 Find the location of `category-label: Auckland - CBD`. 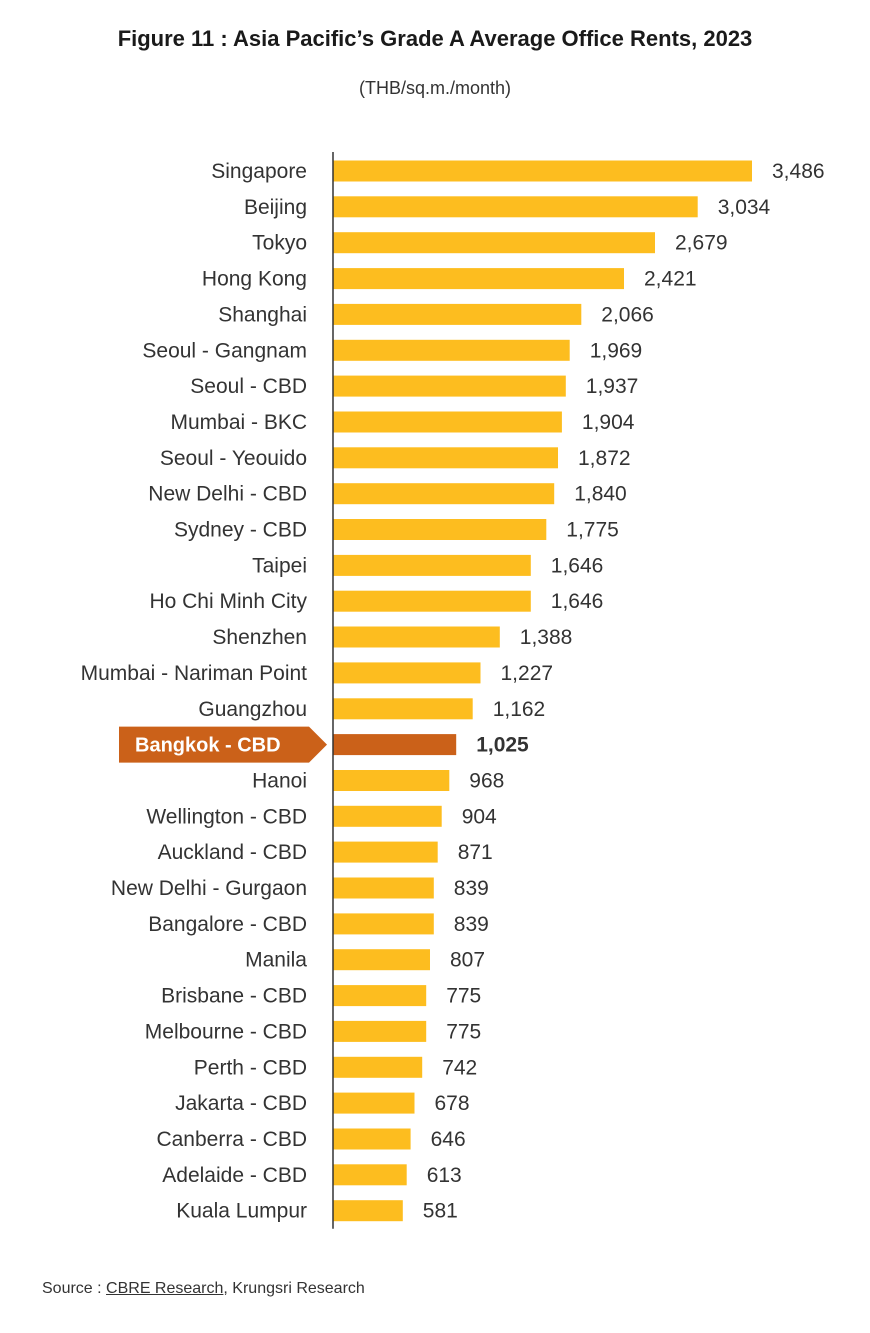

category-label: Auckland - CBD is located at coordinates (232, 852).